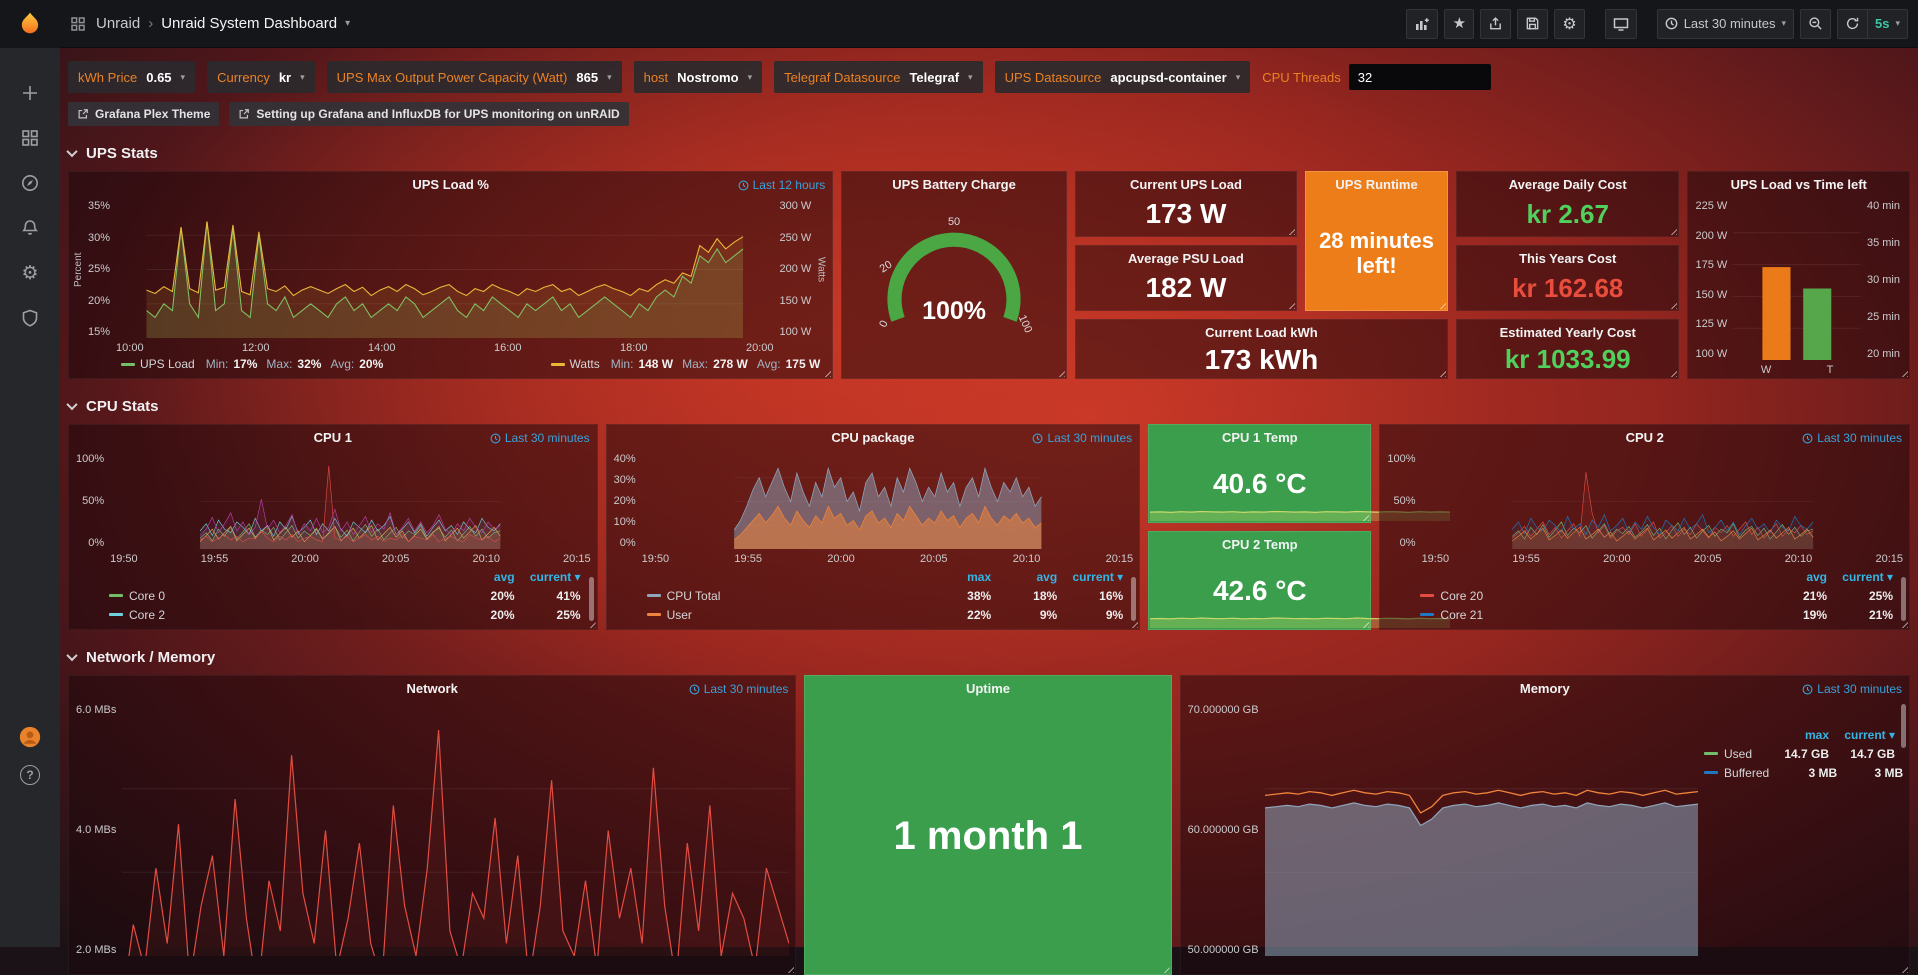 The image size is (1918, 975). I want to click on panel-title: CPU 2 Temp, so click(1260, 544).